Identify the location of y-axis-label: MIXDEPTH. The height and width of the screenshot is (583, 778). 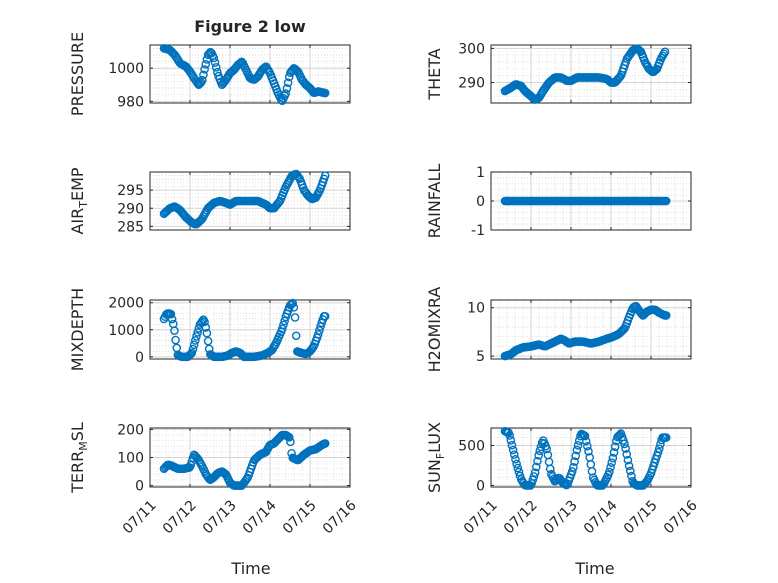
(77, 329).